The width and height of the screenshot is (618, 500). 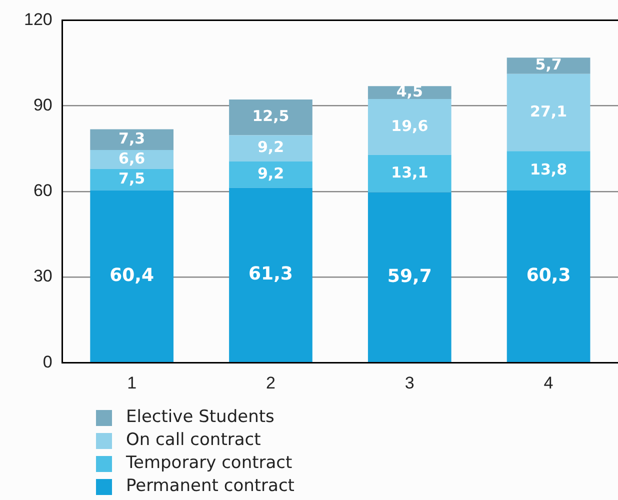 I want to click on x-tick-label: 4, so click(x=549, y=382).